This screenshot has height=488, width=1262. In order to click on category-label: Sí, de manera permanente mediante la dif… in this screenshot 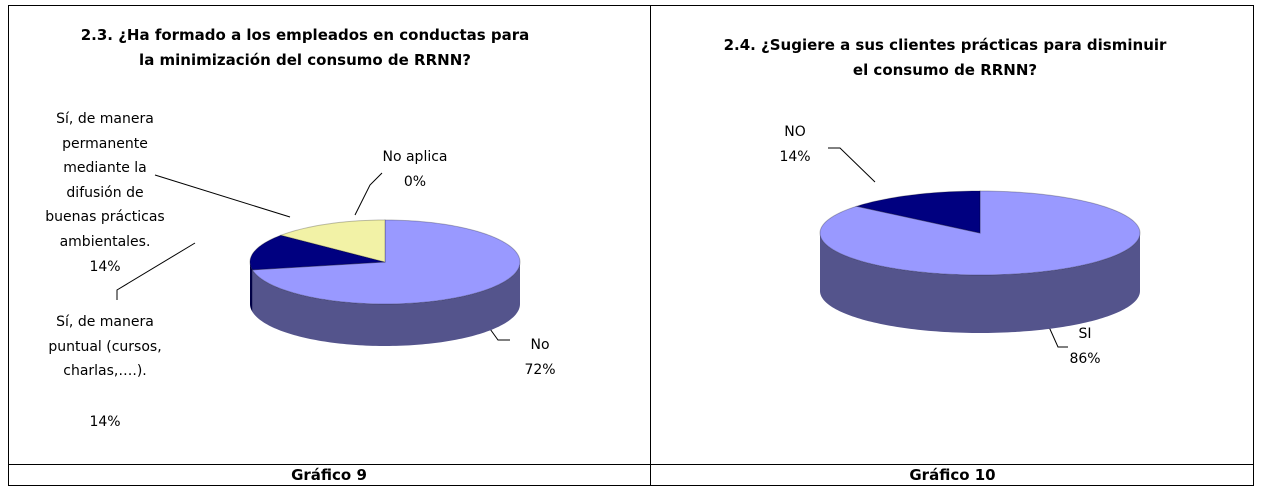, I will do `click(105, 180)`.